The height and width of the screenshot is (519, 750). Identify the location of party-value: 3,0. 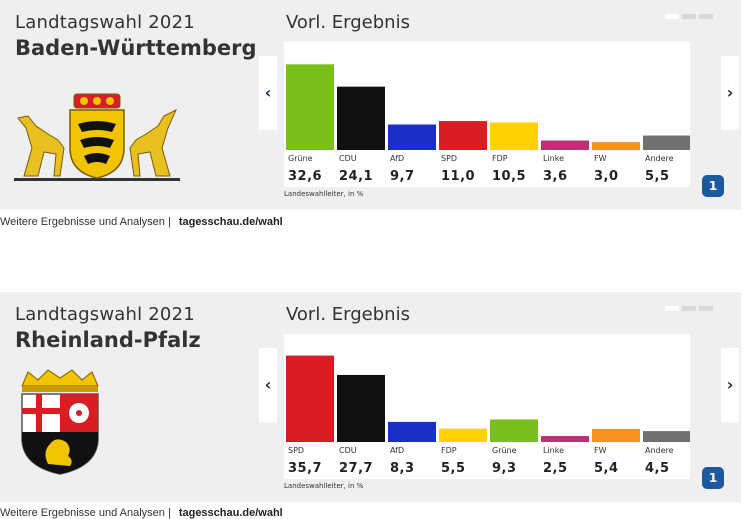
(606, 176).